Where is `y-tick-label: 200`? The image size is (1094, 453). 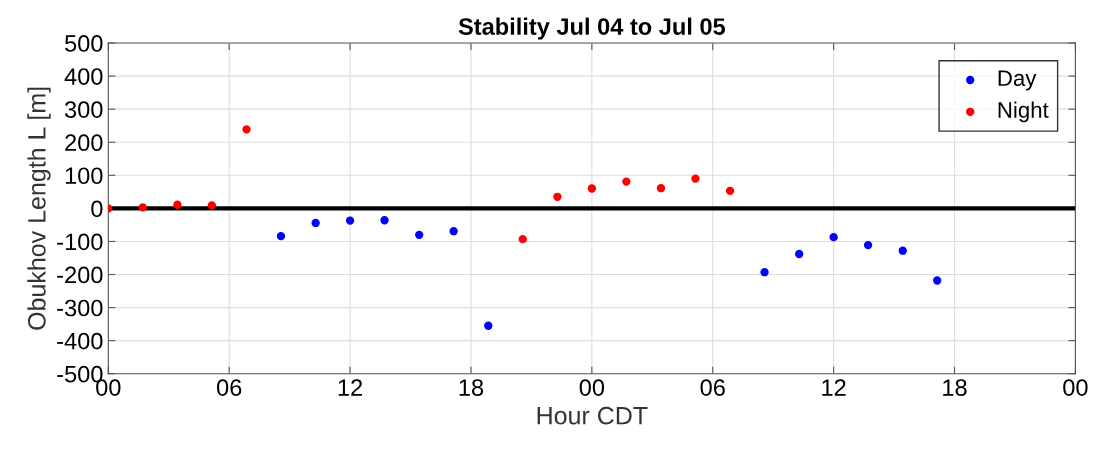
y-tick-label: 200 is located at coordinates (84, 143).